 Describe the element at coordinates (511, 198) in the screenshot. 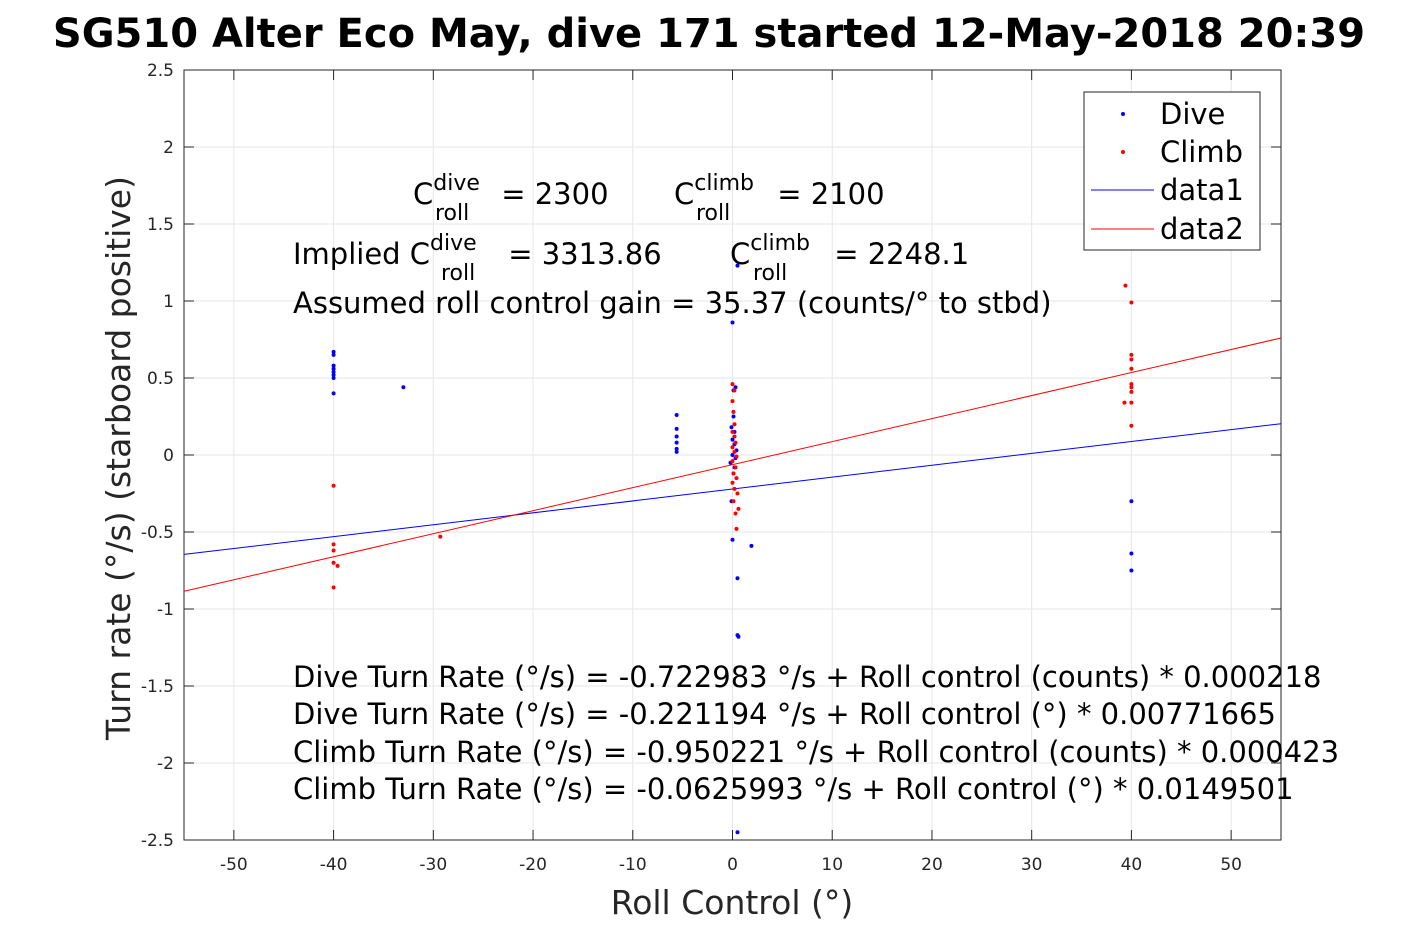

I see `c-roll-dive: Cdive roll = 2300` at that location.